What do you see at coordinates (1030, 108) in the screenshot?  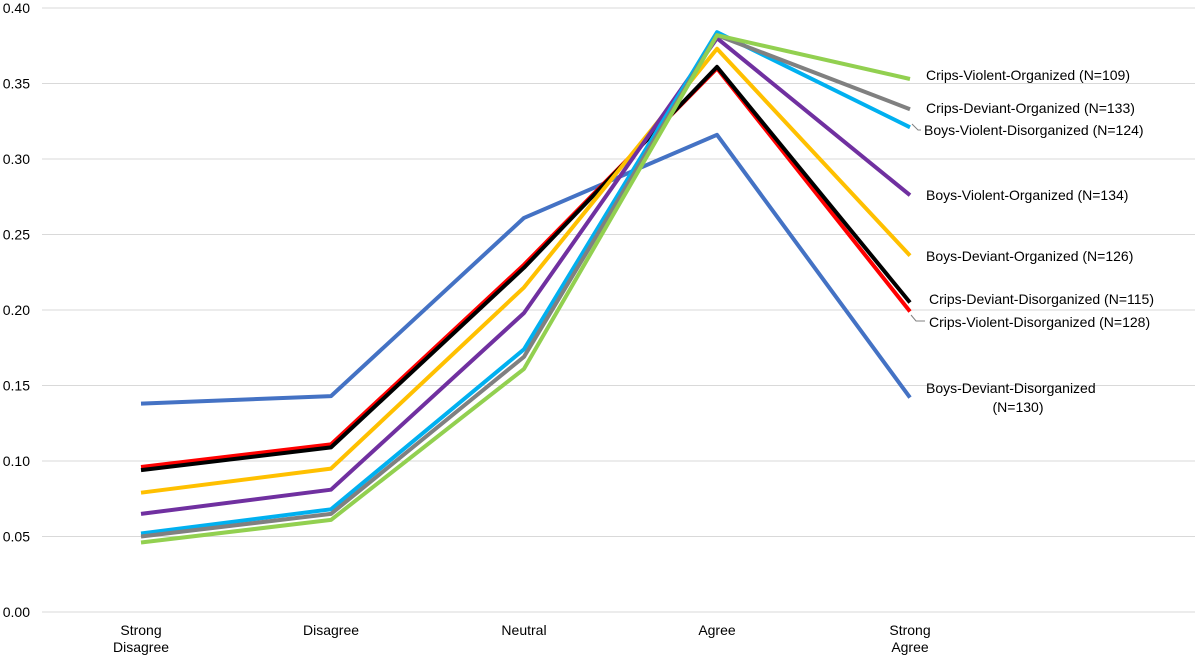 I see `series-label-6: Crips-Deviant-Organized (N=133)` at bounding box center [1030, 108].